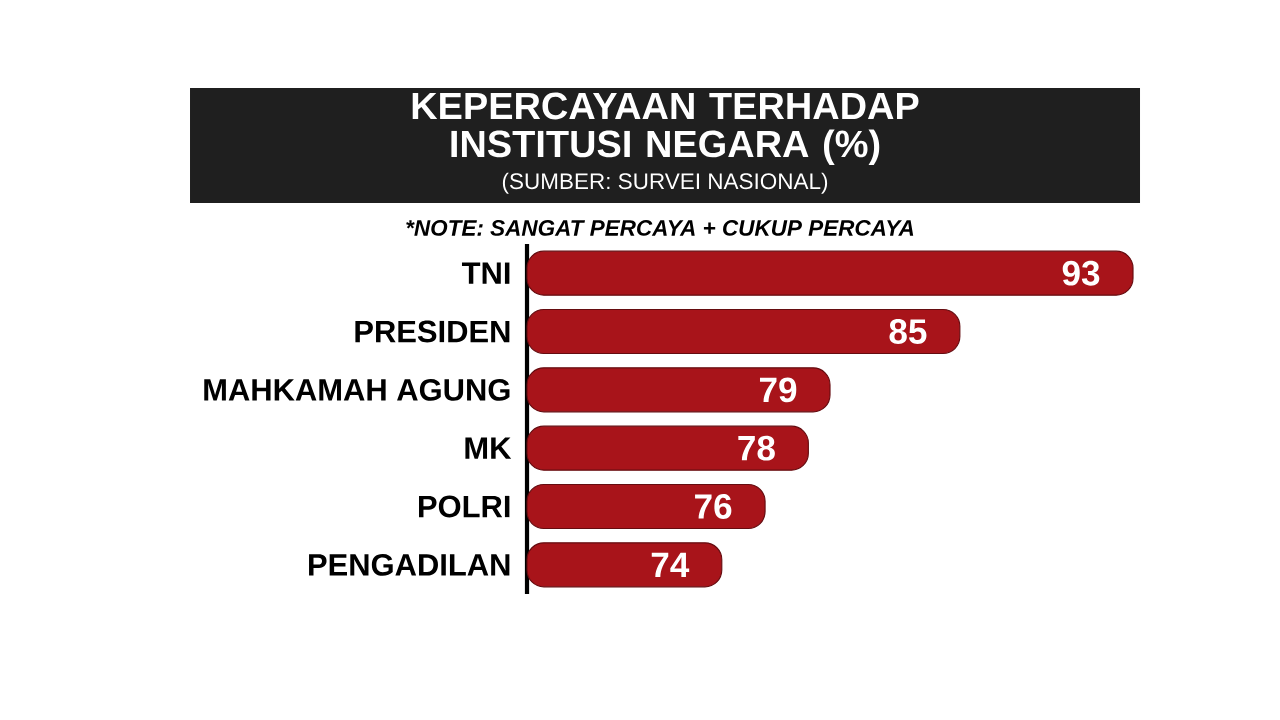  I want to click on y-tick-label: MAHKAMAH AGUNG, so click(357, 389).